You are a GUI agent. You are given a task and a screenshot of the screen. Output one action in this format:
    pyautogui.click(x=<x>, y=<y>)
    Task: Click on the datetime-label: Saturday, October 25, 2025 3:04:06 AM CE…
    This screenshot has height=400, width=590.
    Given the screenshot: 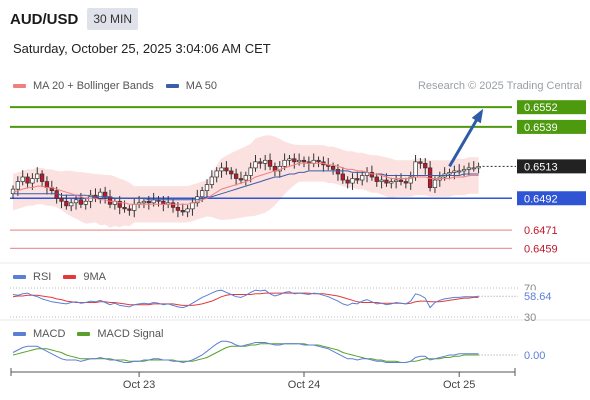 What is the action you would take?
    pyautogui.click(x=142, y=48)
    